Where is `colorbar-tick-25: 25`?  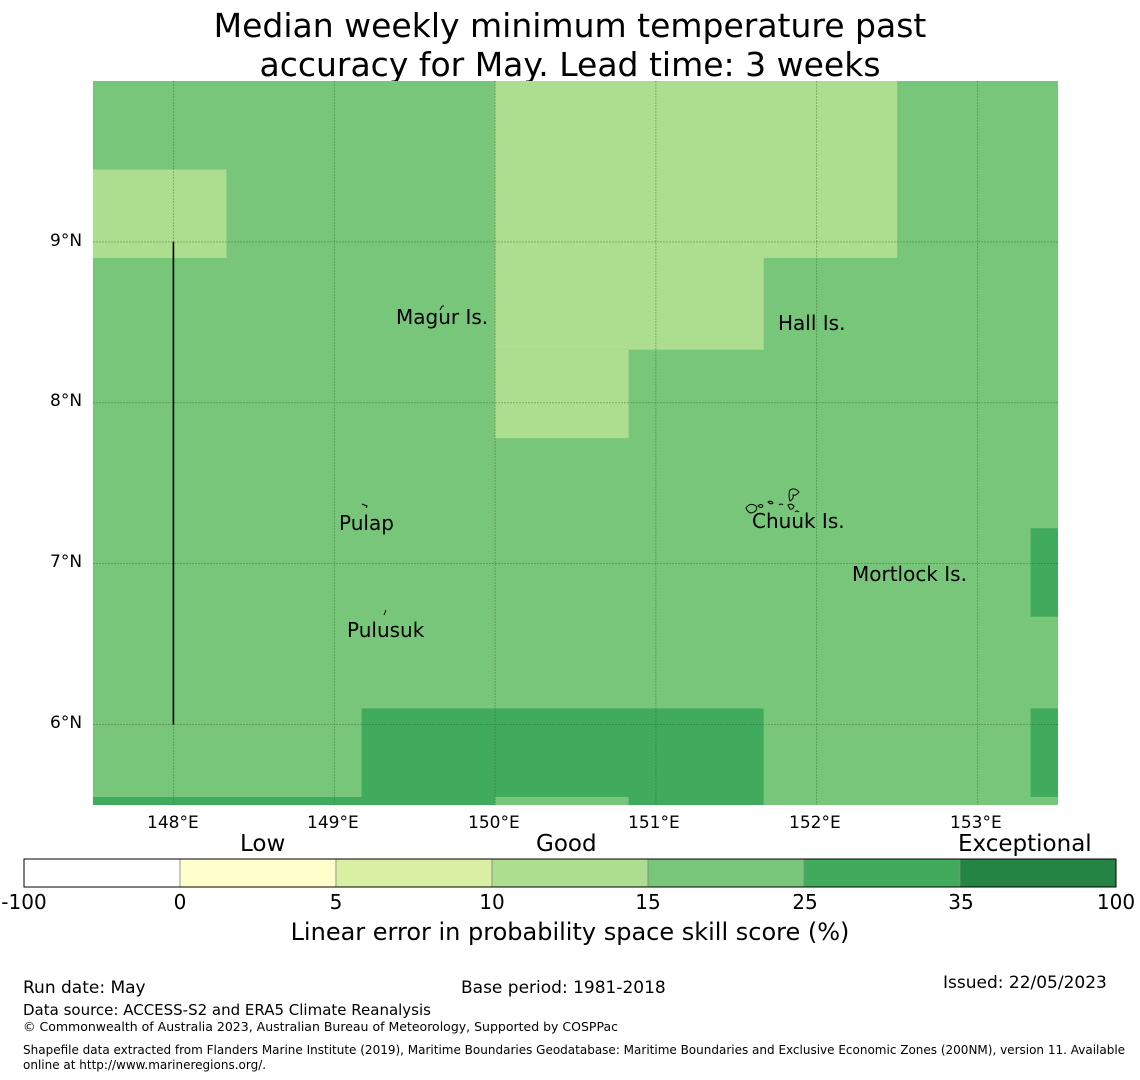 colorbar-tick-25: 25 is located at coordinates (805, 902).